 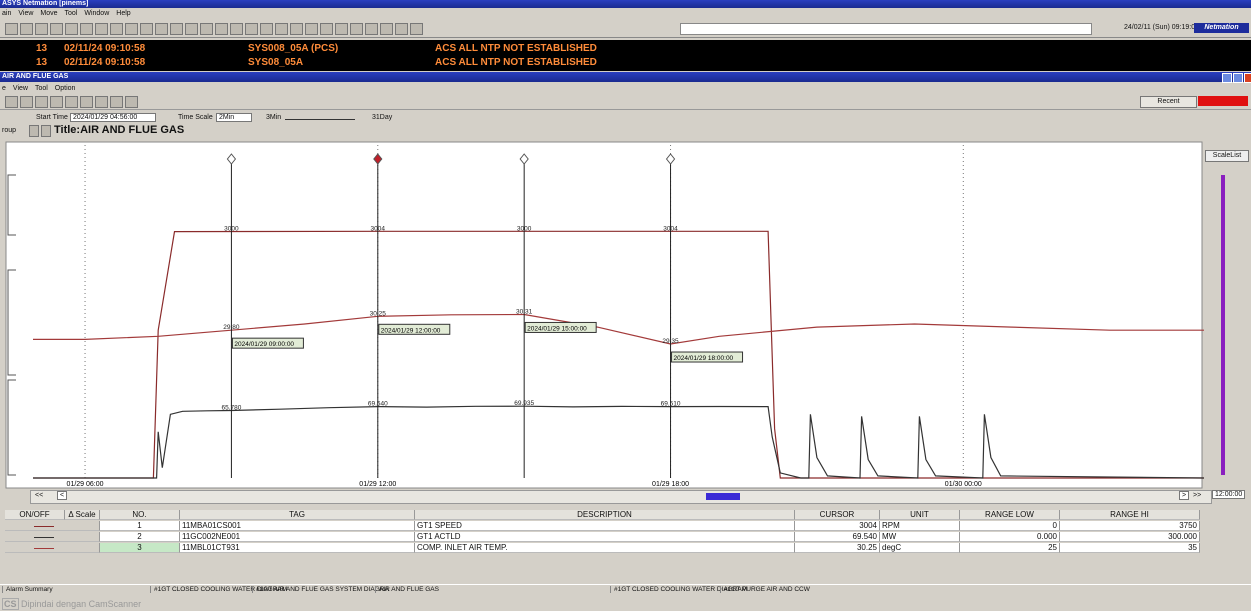 What do you see at coordinates (920, 515) in the screenshot?
I see `table-header: UNIT` at bounding box center [920, 515].